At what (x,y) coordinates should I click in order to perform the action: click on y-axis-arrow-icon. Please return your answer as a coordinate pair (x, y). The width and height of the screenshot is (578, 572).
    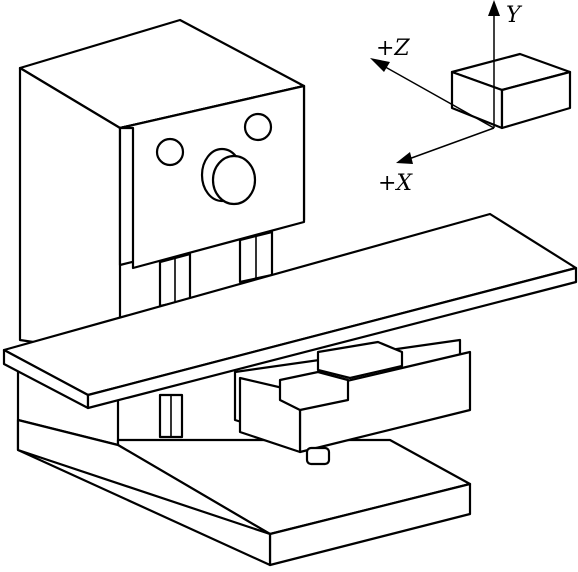
    Looking at the image, I should click on (494, 8).